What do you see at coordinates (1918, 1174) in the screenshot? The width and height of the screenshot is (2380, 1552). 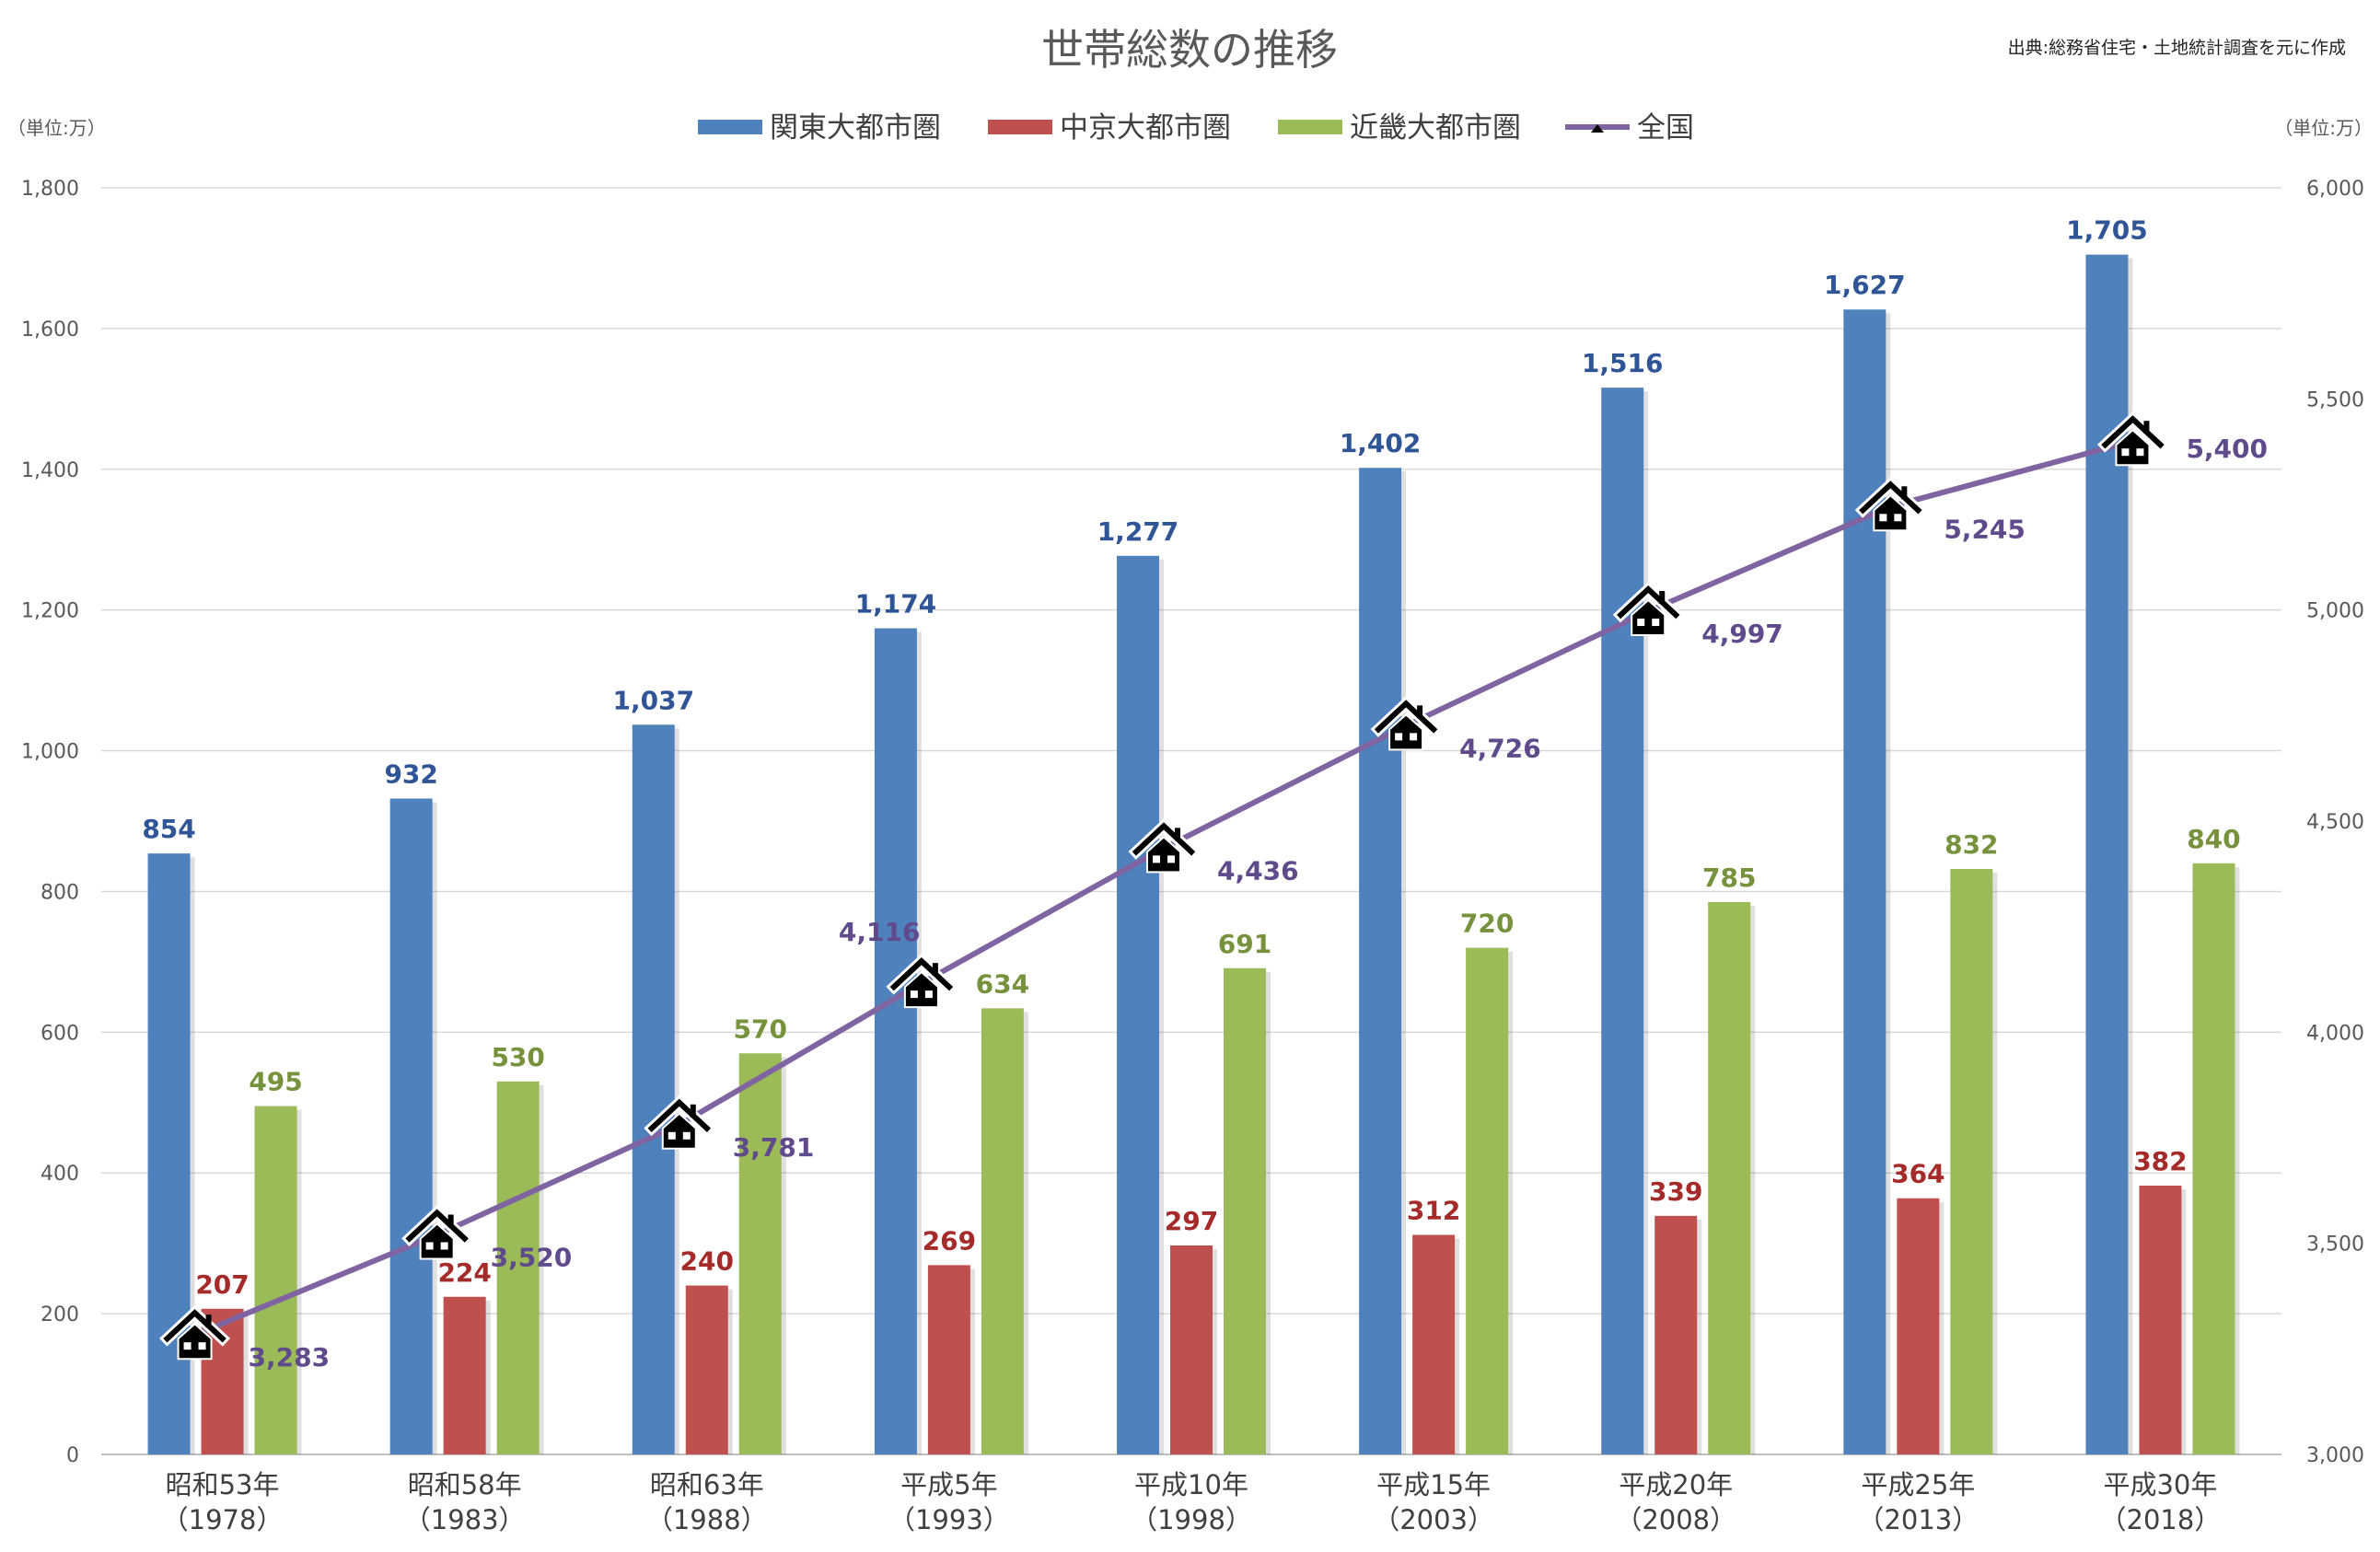 I see `bar-value-label: 364` at bounding box center [1918, 1174].